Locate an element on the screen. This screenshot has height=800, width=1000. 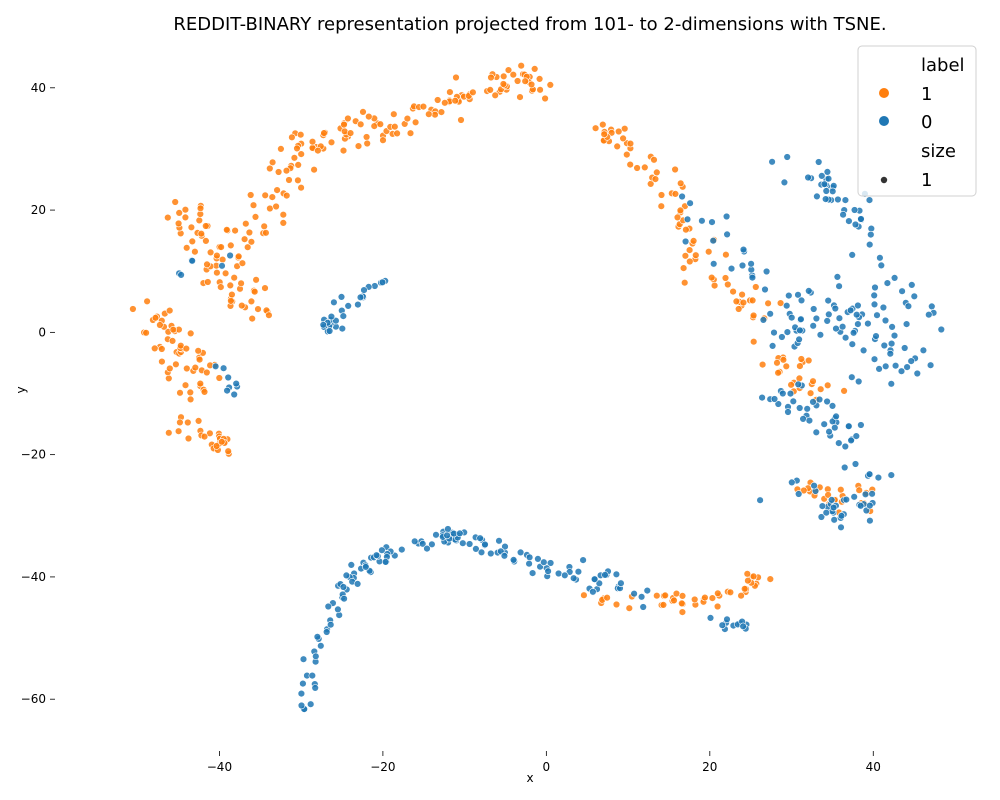
legend-size-marker is located at coordinates (884, 180).